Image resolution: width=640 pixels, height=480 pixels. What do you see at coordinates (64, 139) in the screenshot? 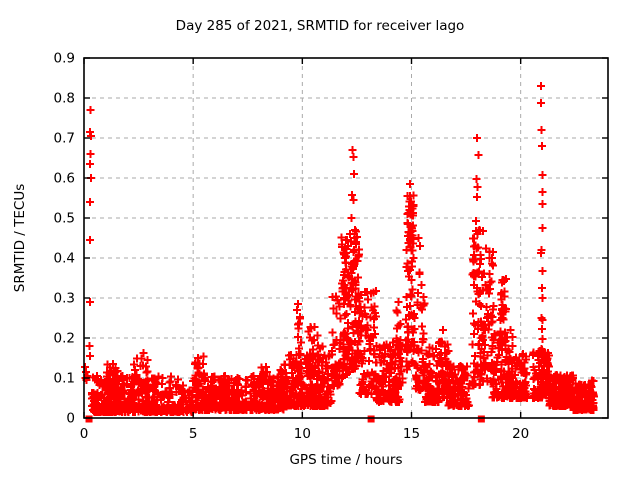
I see `y-tick-label: 0.7` at bounding box center [64, 139].